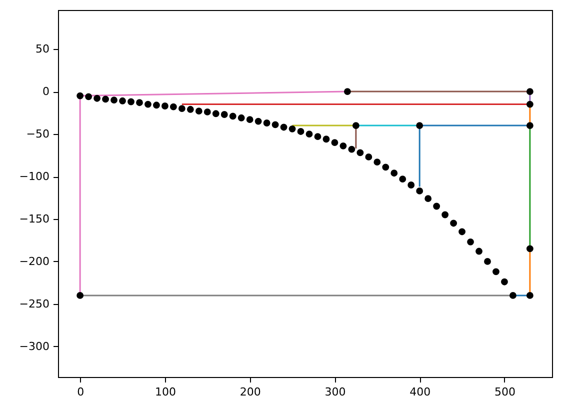  Describe the element at coordinates (34, 303) in the screenshot. I see `y-tick-label: −250` at that location.